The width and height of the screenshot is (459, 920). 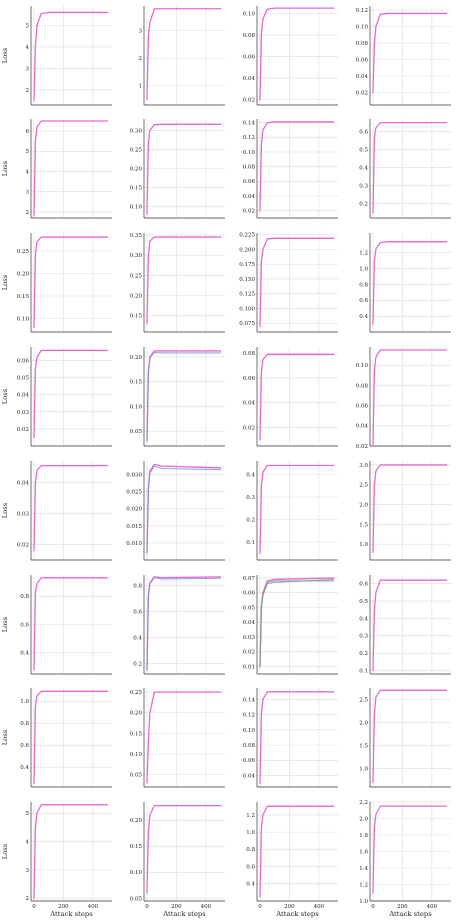 What do you see at coordinates (71, 624) in the screenshot?
I see `panel-6-1-series-line` at bounding box center [71, 624].